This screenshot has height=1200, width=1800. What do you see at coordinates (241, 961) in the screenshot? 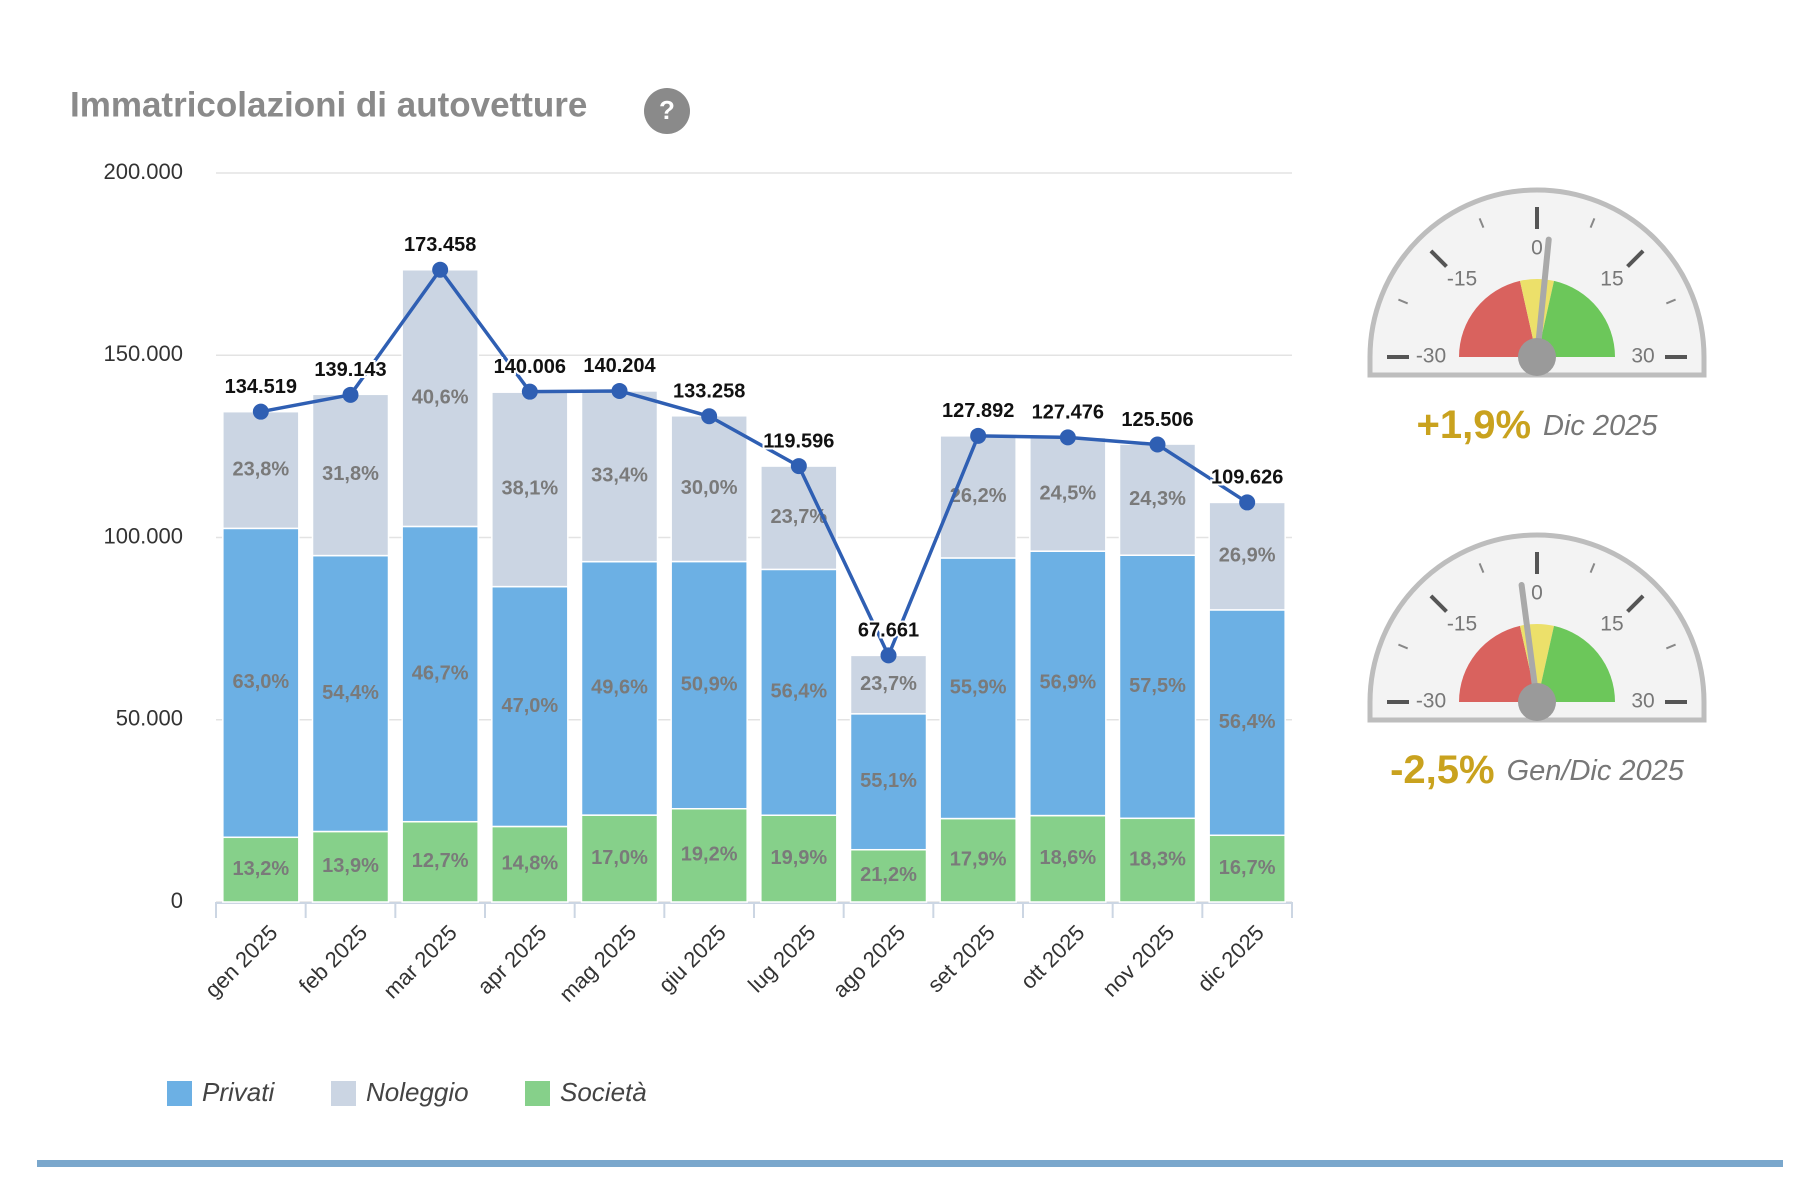
I see `x-tick-label: gen 2025` at bounding box center [241, 961].